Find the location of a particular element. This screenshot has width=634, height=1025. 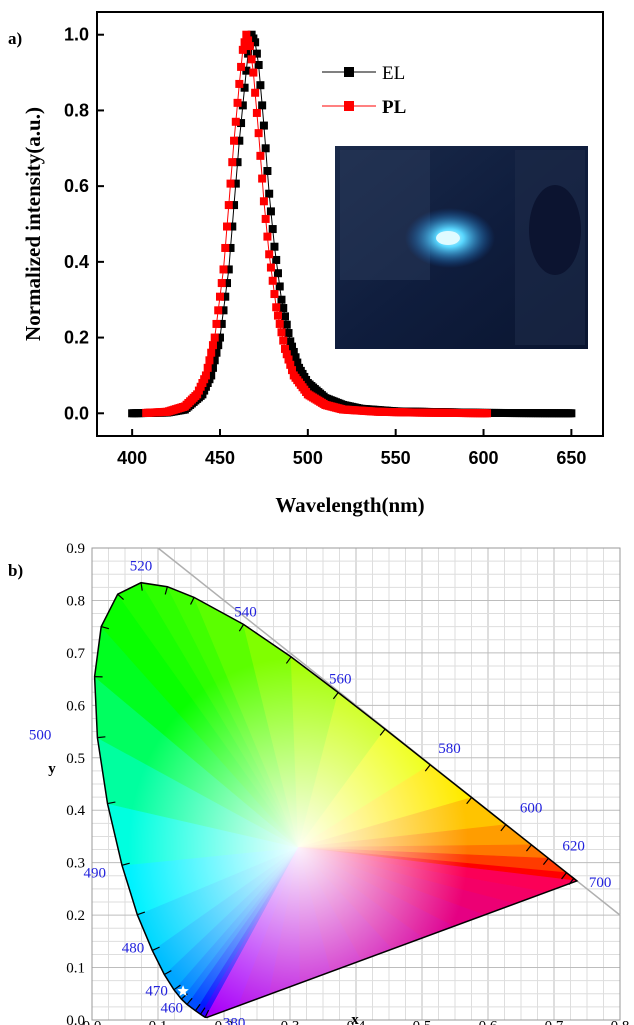

wavelength-label: 490 is located at coordinates (94, 873).